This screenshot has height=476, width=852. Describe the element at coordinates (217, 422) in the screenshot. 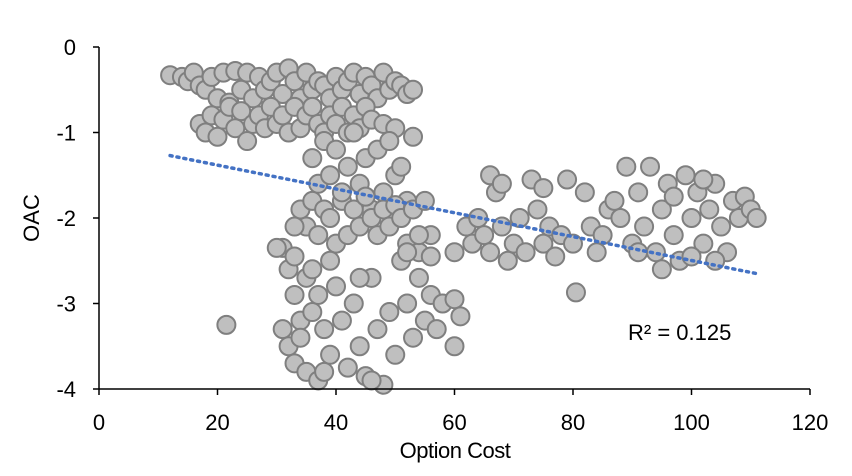

I see `x-tick-label: 20` at that location.